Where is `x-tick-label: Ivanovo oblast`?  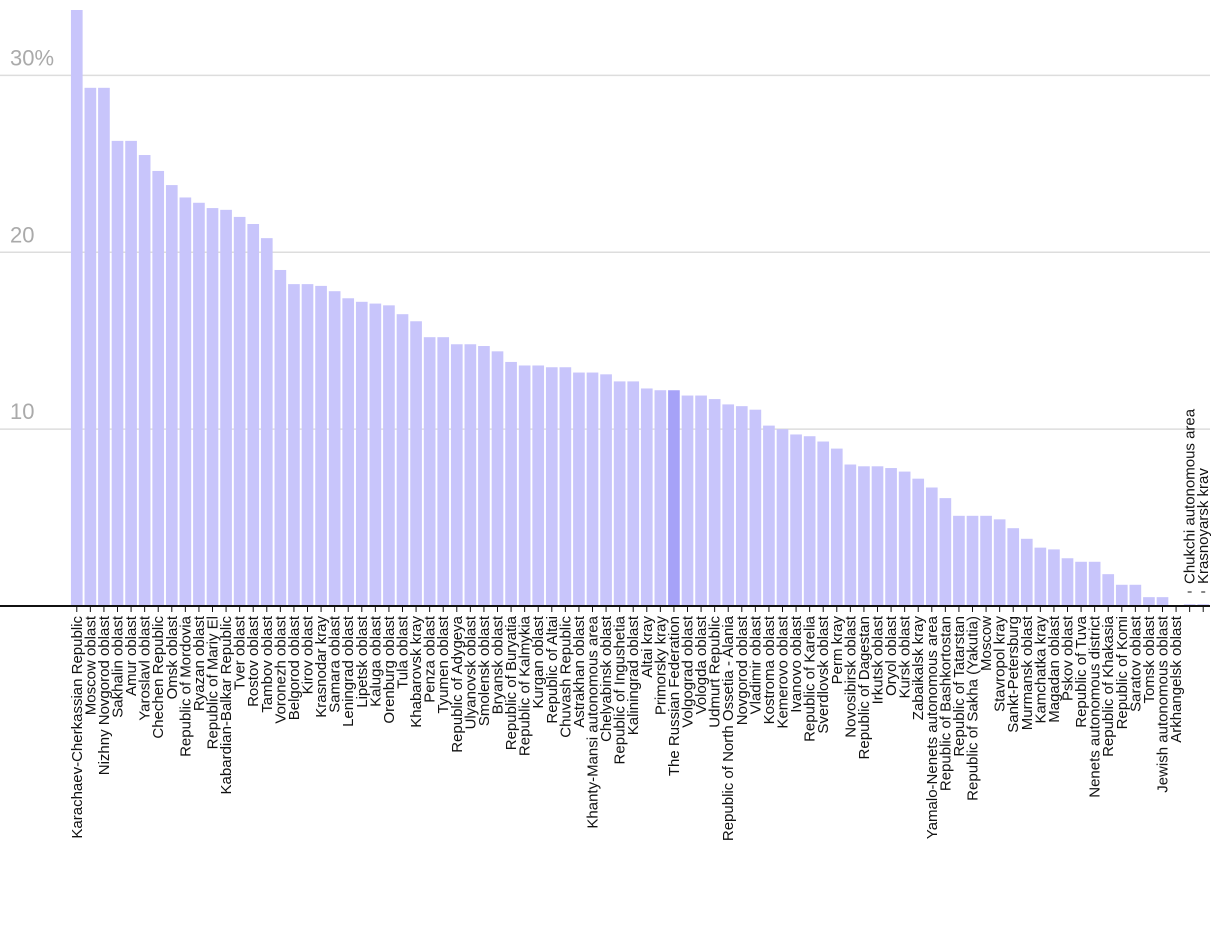
x-tick-label: Ivanovo oblast is located at coordinates (796, 664).